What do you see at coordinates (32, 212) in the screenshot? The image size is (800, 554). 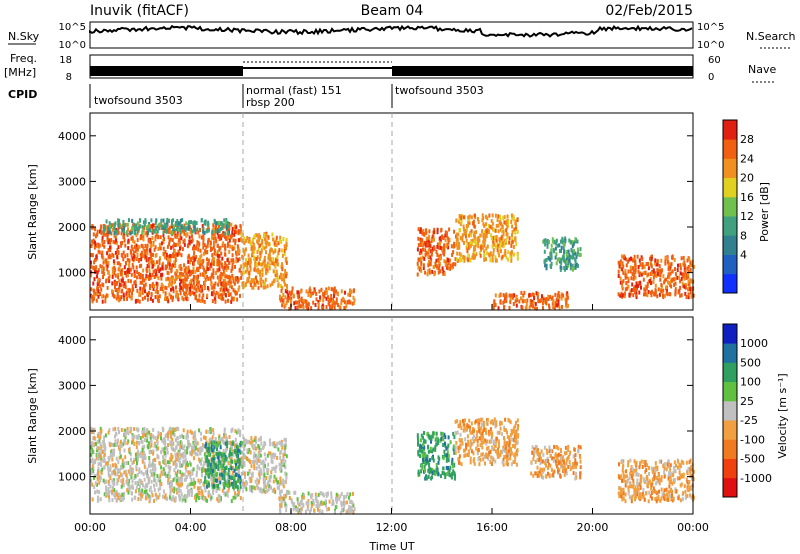 I see `power-ylabel: Slant Range [km]` at bounding box center [32, 212].